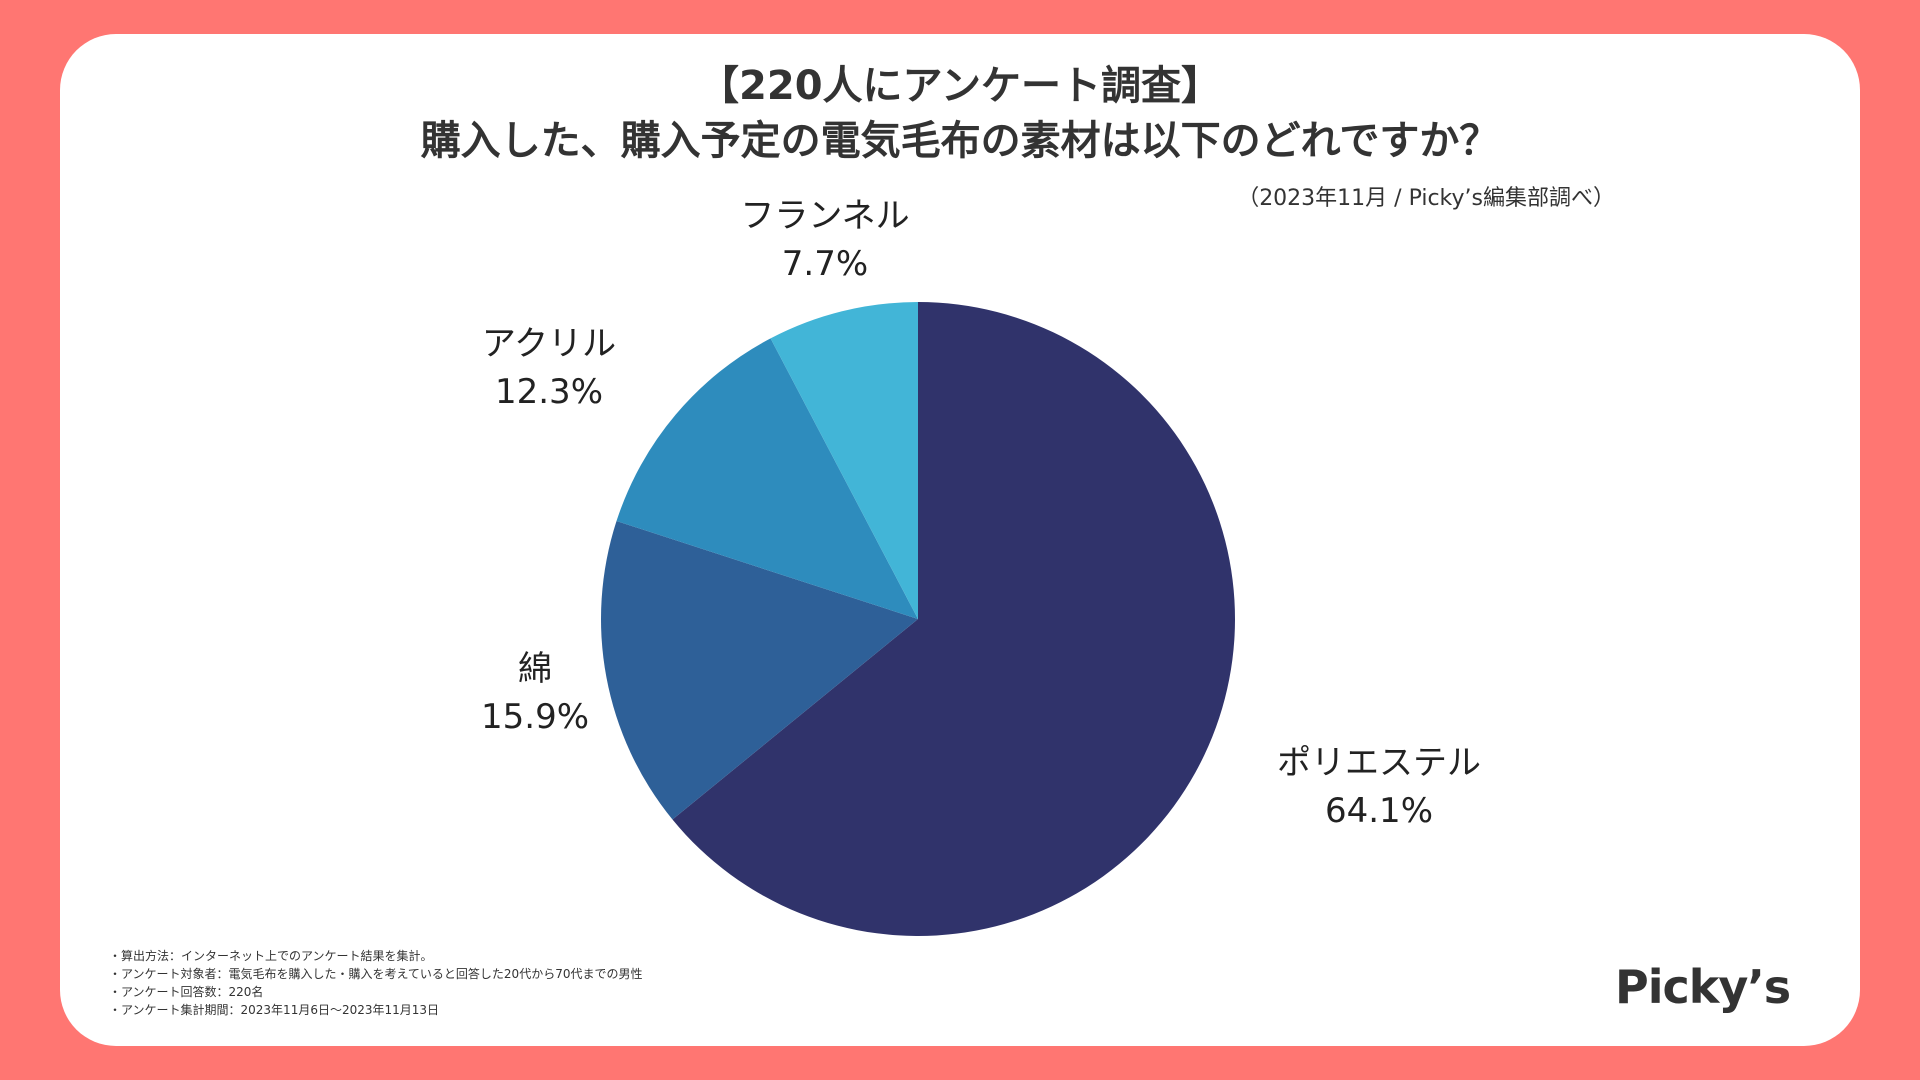  I want to click on label-polyester: ポリエステル 64.1%, so click(1379, 787).